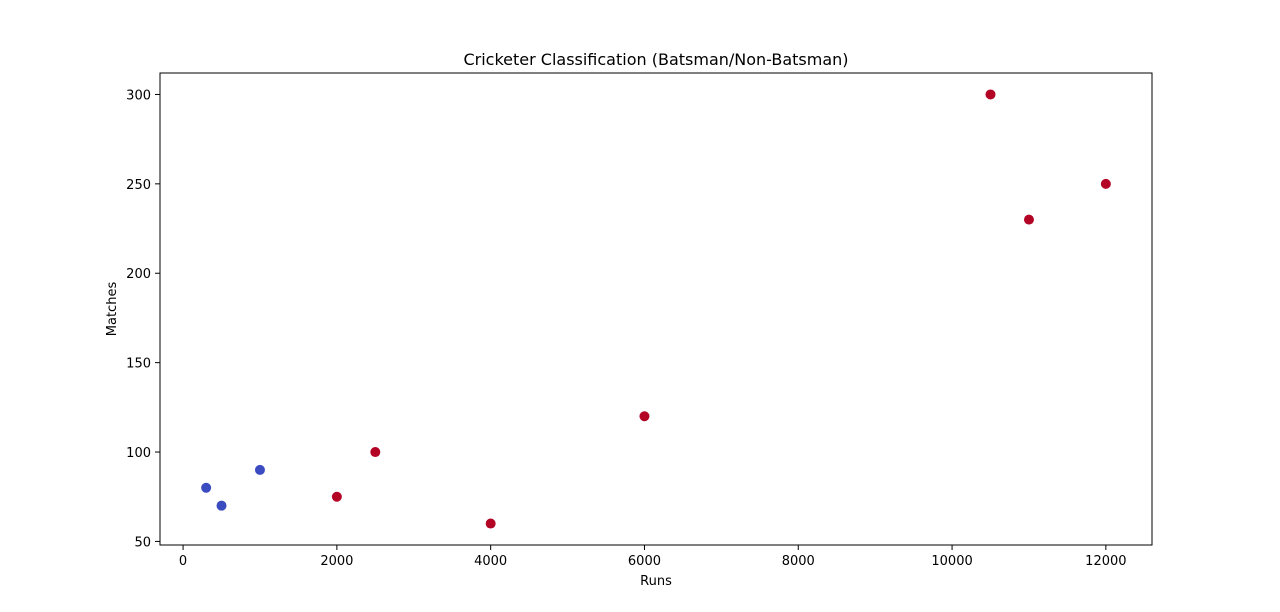  What do you see at coordinates (142, 542) in the screenshot?
I see `y-tick-label: 50` at bounding box center [142, 542].